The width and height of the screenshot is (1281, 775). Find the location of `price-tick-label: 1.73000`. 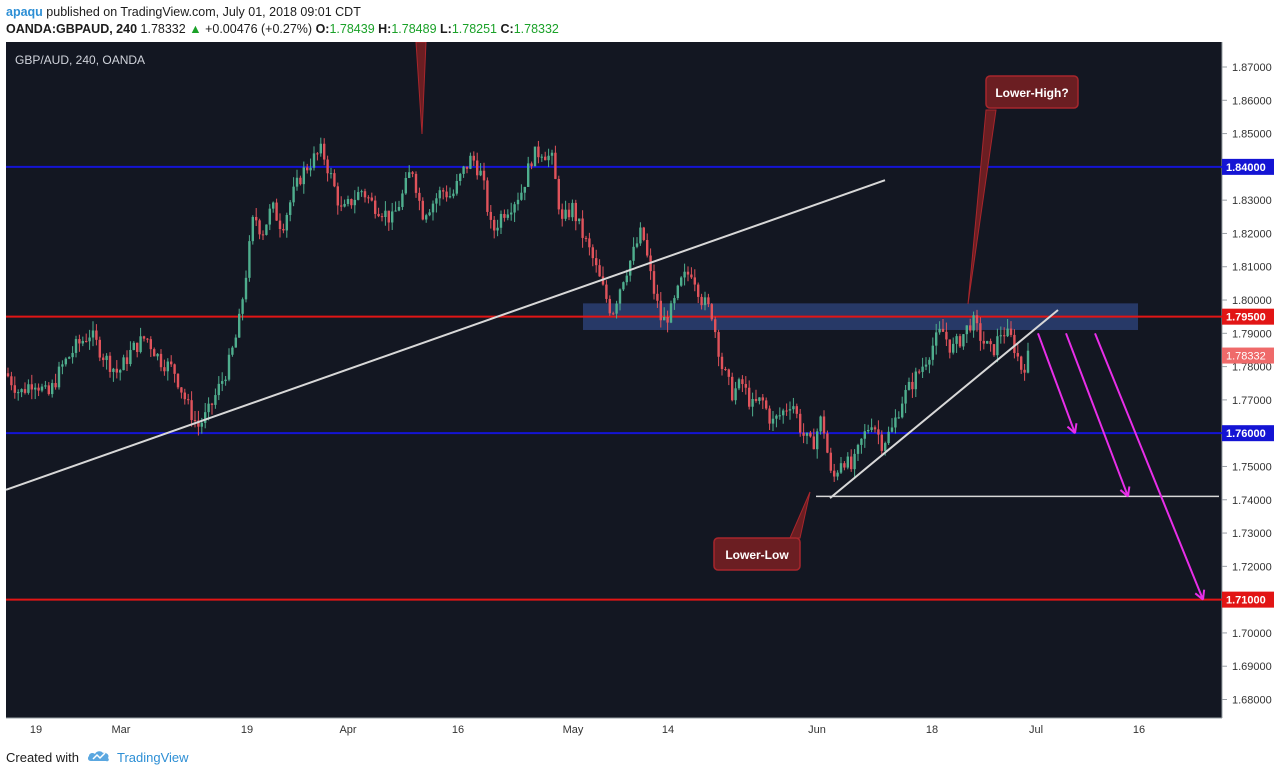

price-tick-label: 1.73000 is located at coordinates (1252, 534).